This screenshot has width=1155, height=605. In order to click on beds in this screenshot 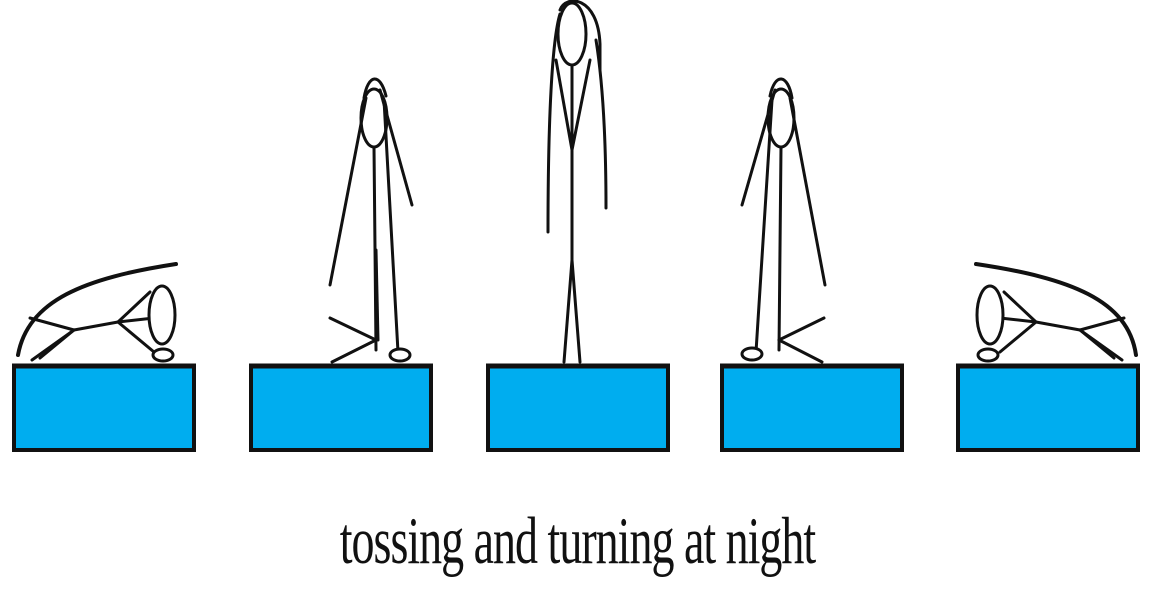, I will do `click(576, 407)`.